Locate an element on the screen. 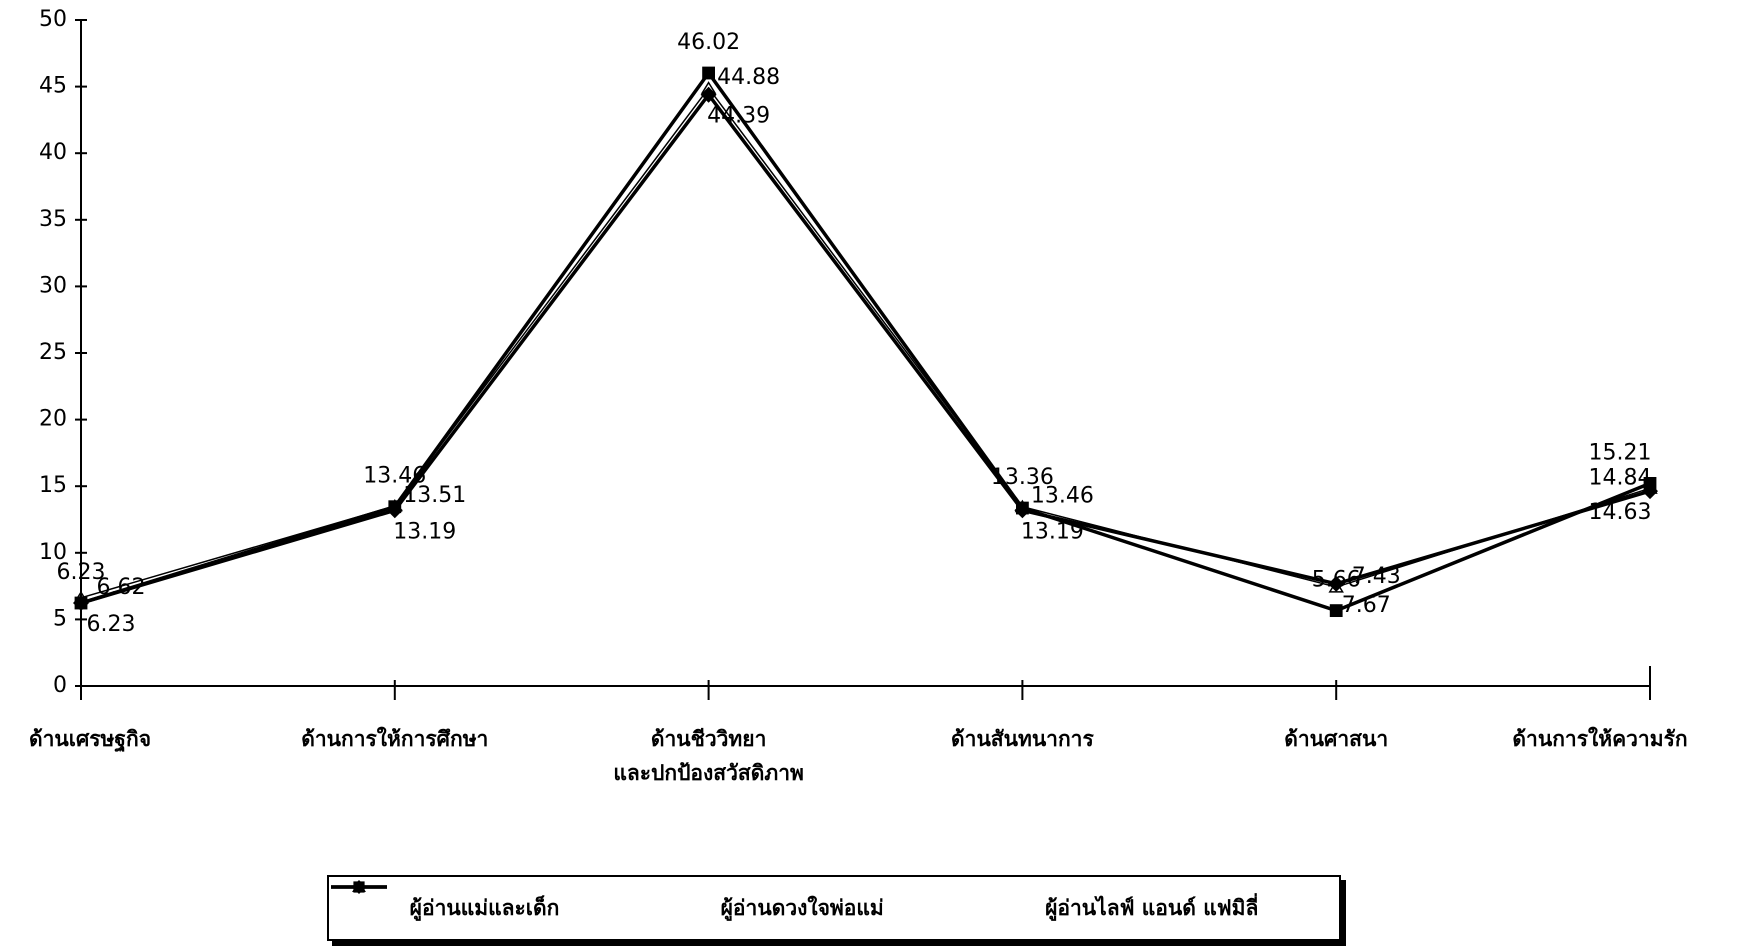  data-label: 14.84 is located at coordinates (1620, 477).